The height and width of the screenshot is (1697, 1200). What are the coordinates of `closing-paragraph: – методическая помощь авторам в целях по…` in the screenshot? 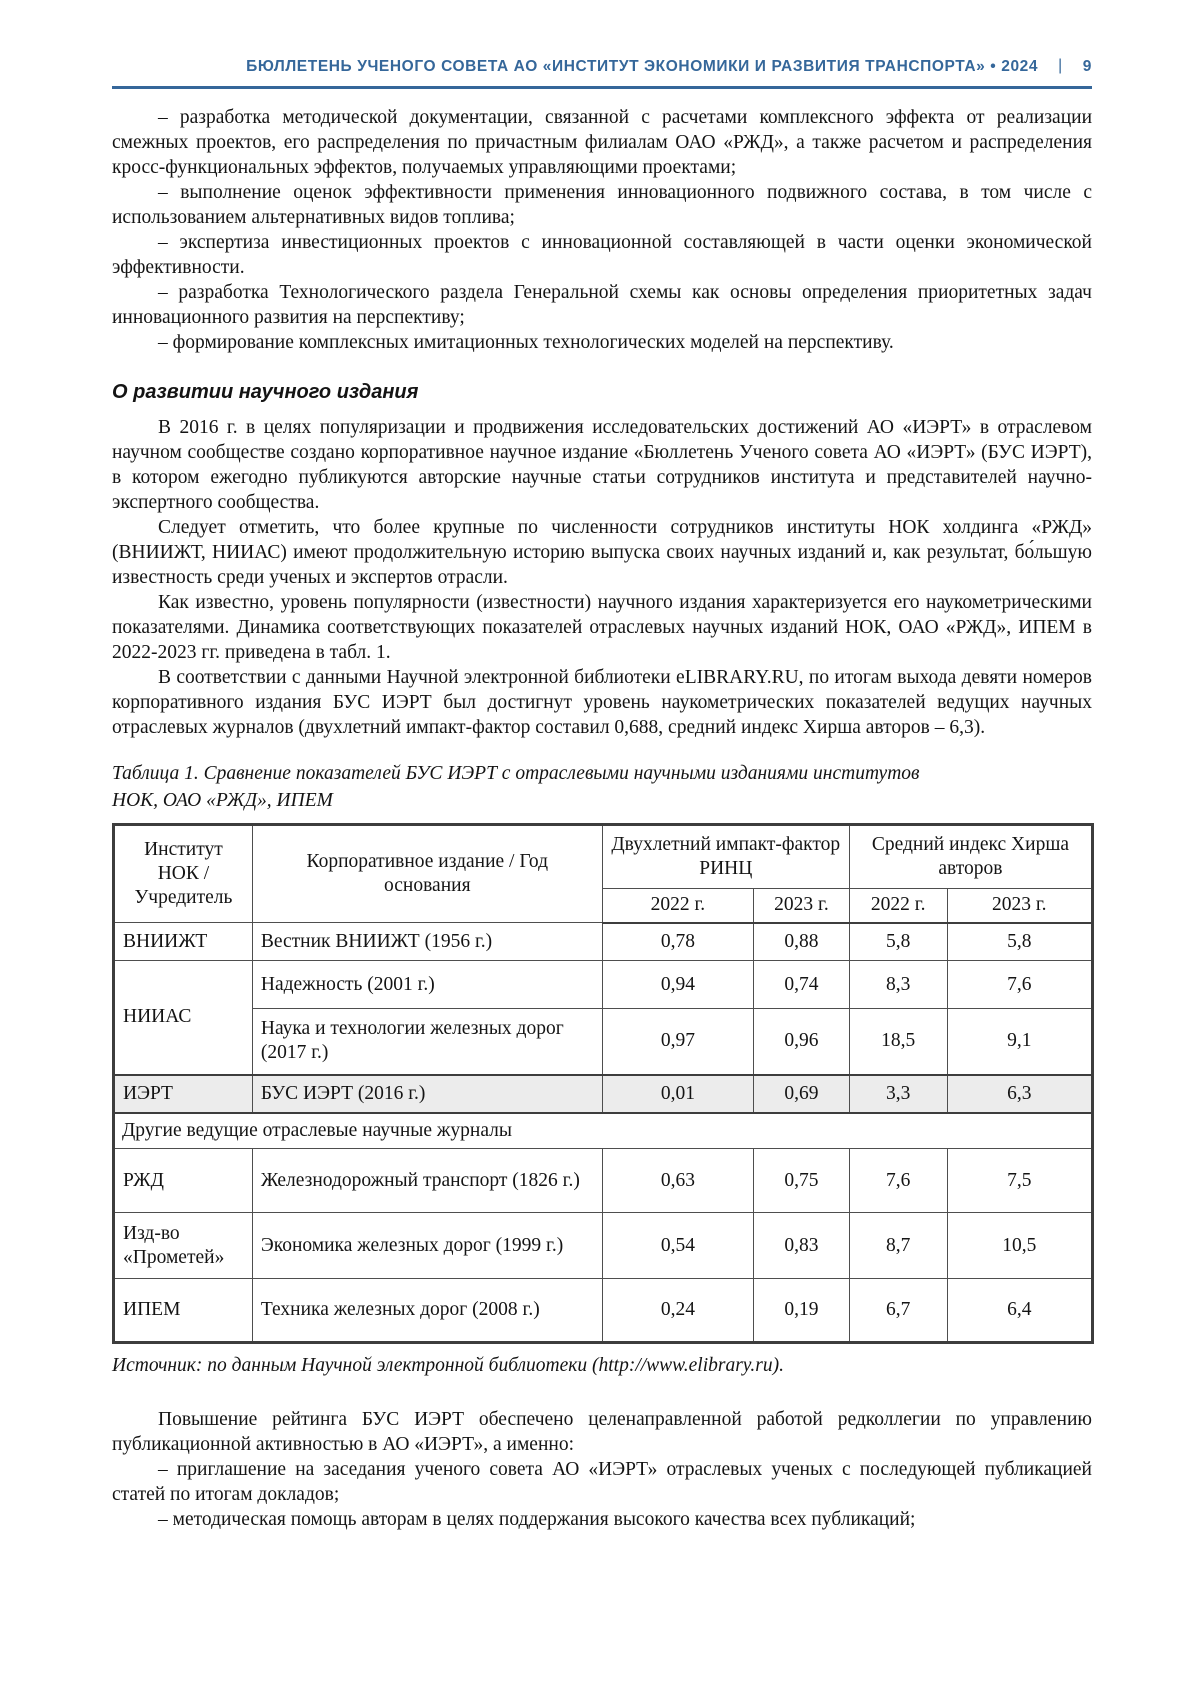 It's located at (537, 1519).